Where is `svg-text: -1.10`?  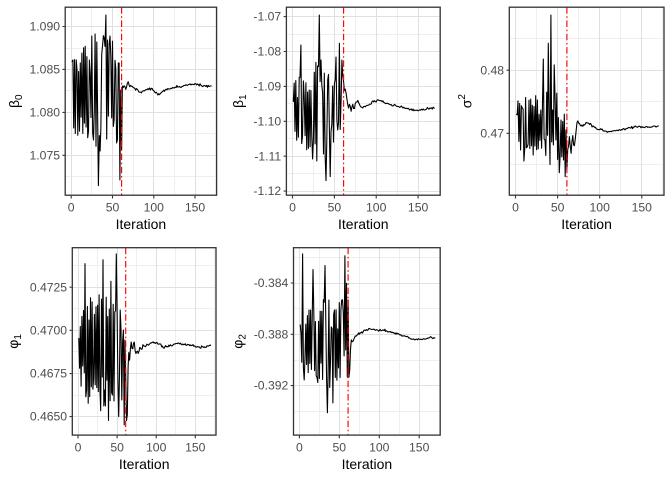
svg-text: -1.10 is located at coordinates (267, 121).